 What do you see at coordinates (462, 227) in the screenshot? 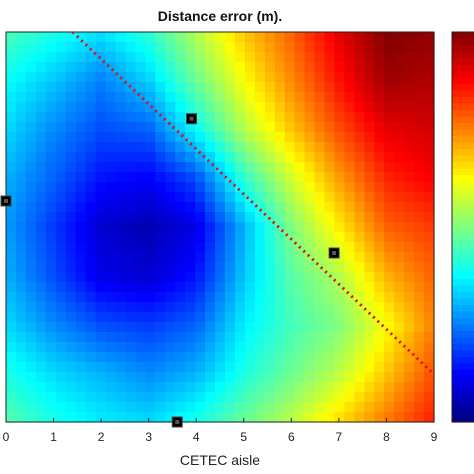
I see `colorbar-frame` at bounding box center [462, 227].